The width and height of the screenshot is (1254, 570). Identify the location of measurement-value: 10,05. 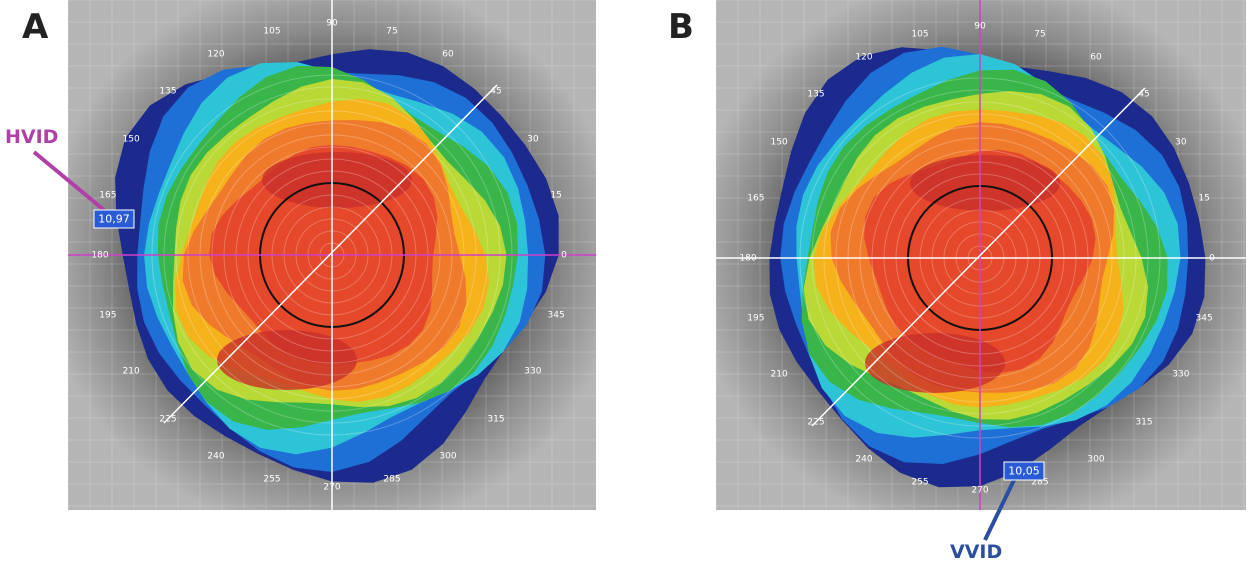
(1024, 471).